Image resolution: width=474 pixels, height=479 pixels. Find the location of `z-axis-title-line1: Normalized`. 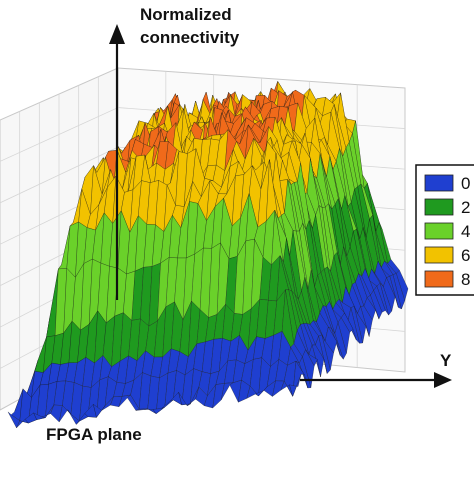

z-axis-title-line1: Normalized is located at coordinates (186, 14).